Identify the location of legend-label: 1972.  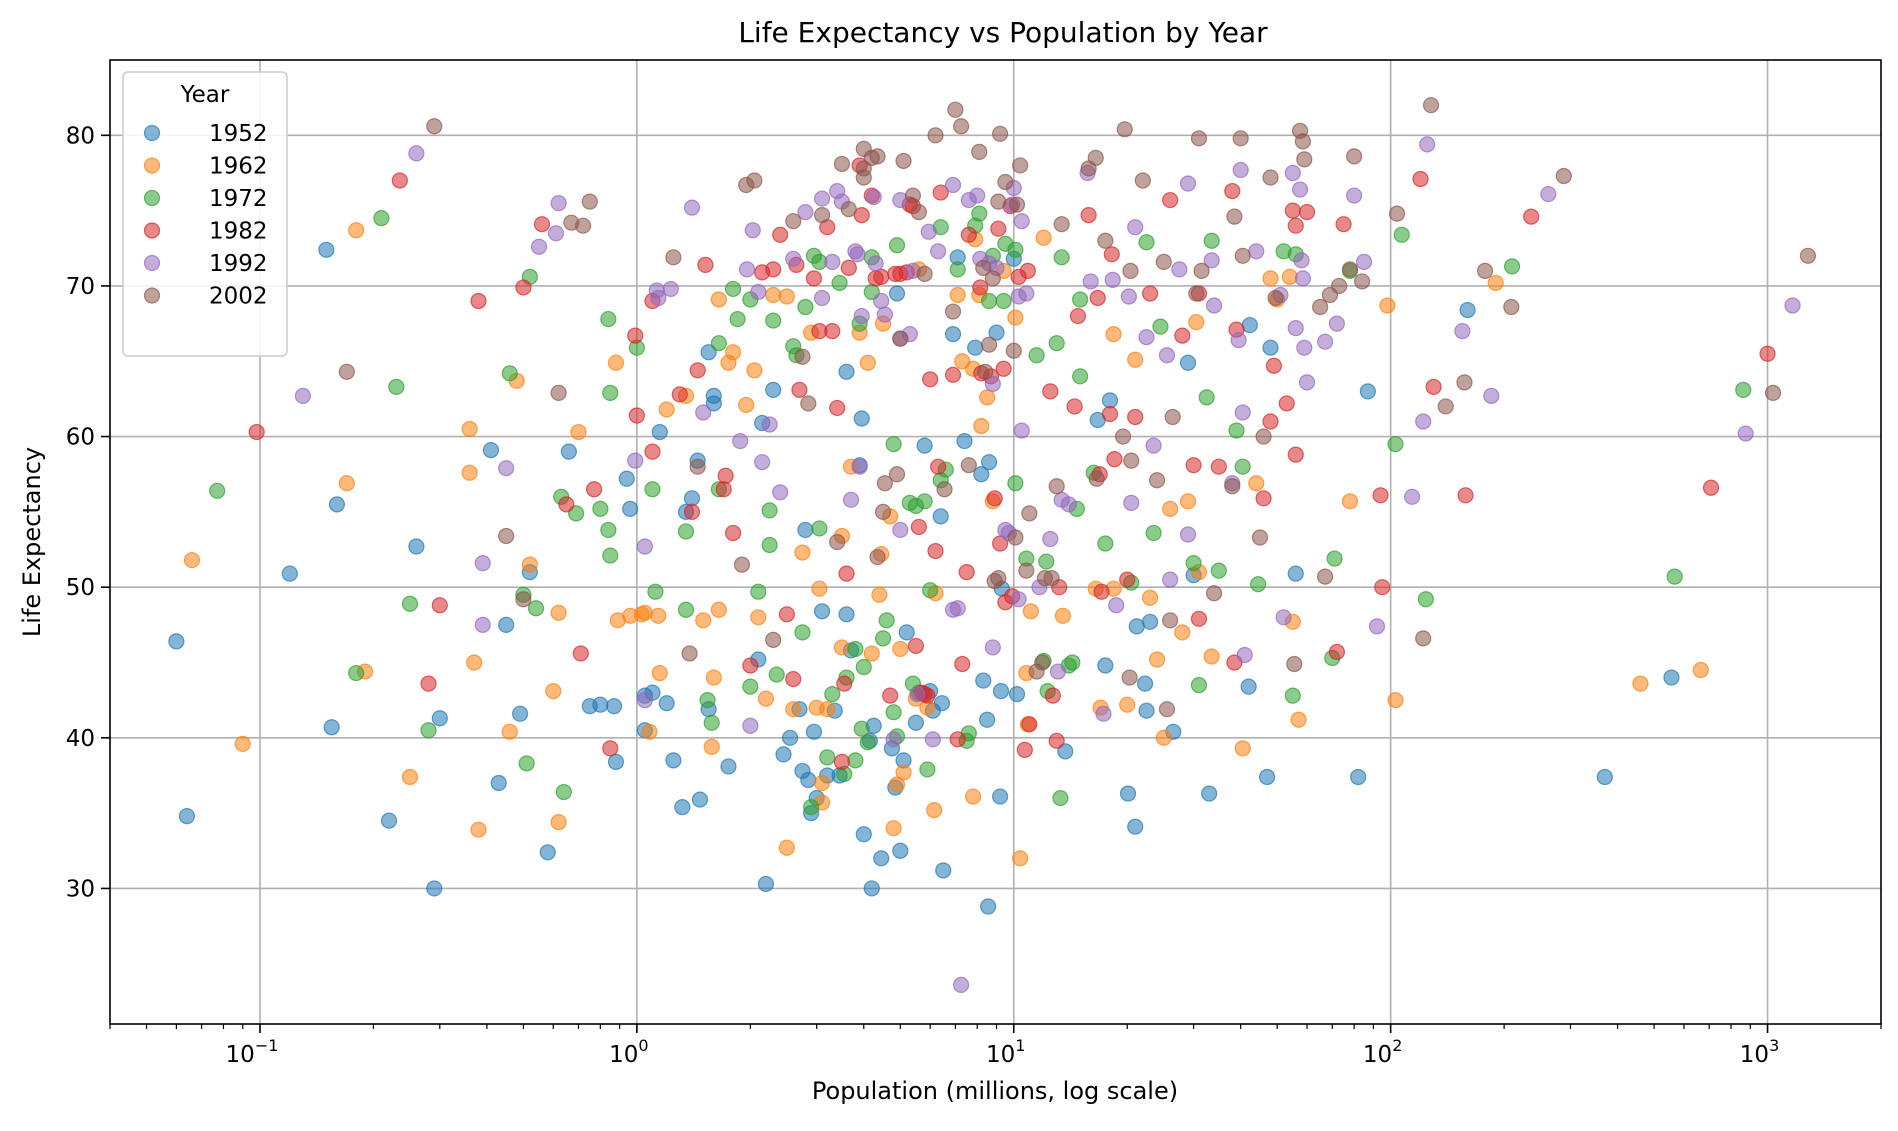
(238, 199).